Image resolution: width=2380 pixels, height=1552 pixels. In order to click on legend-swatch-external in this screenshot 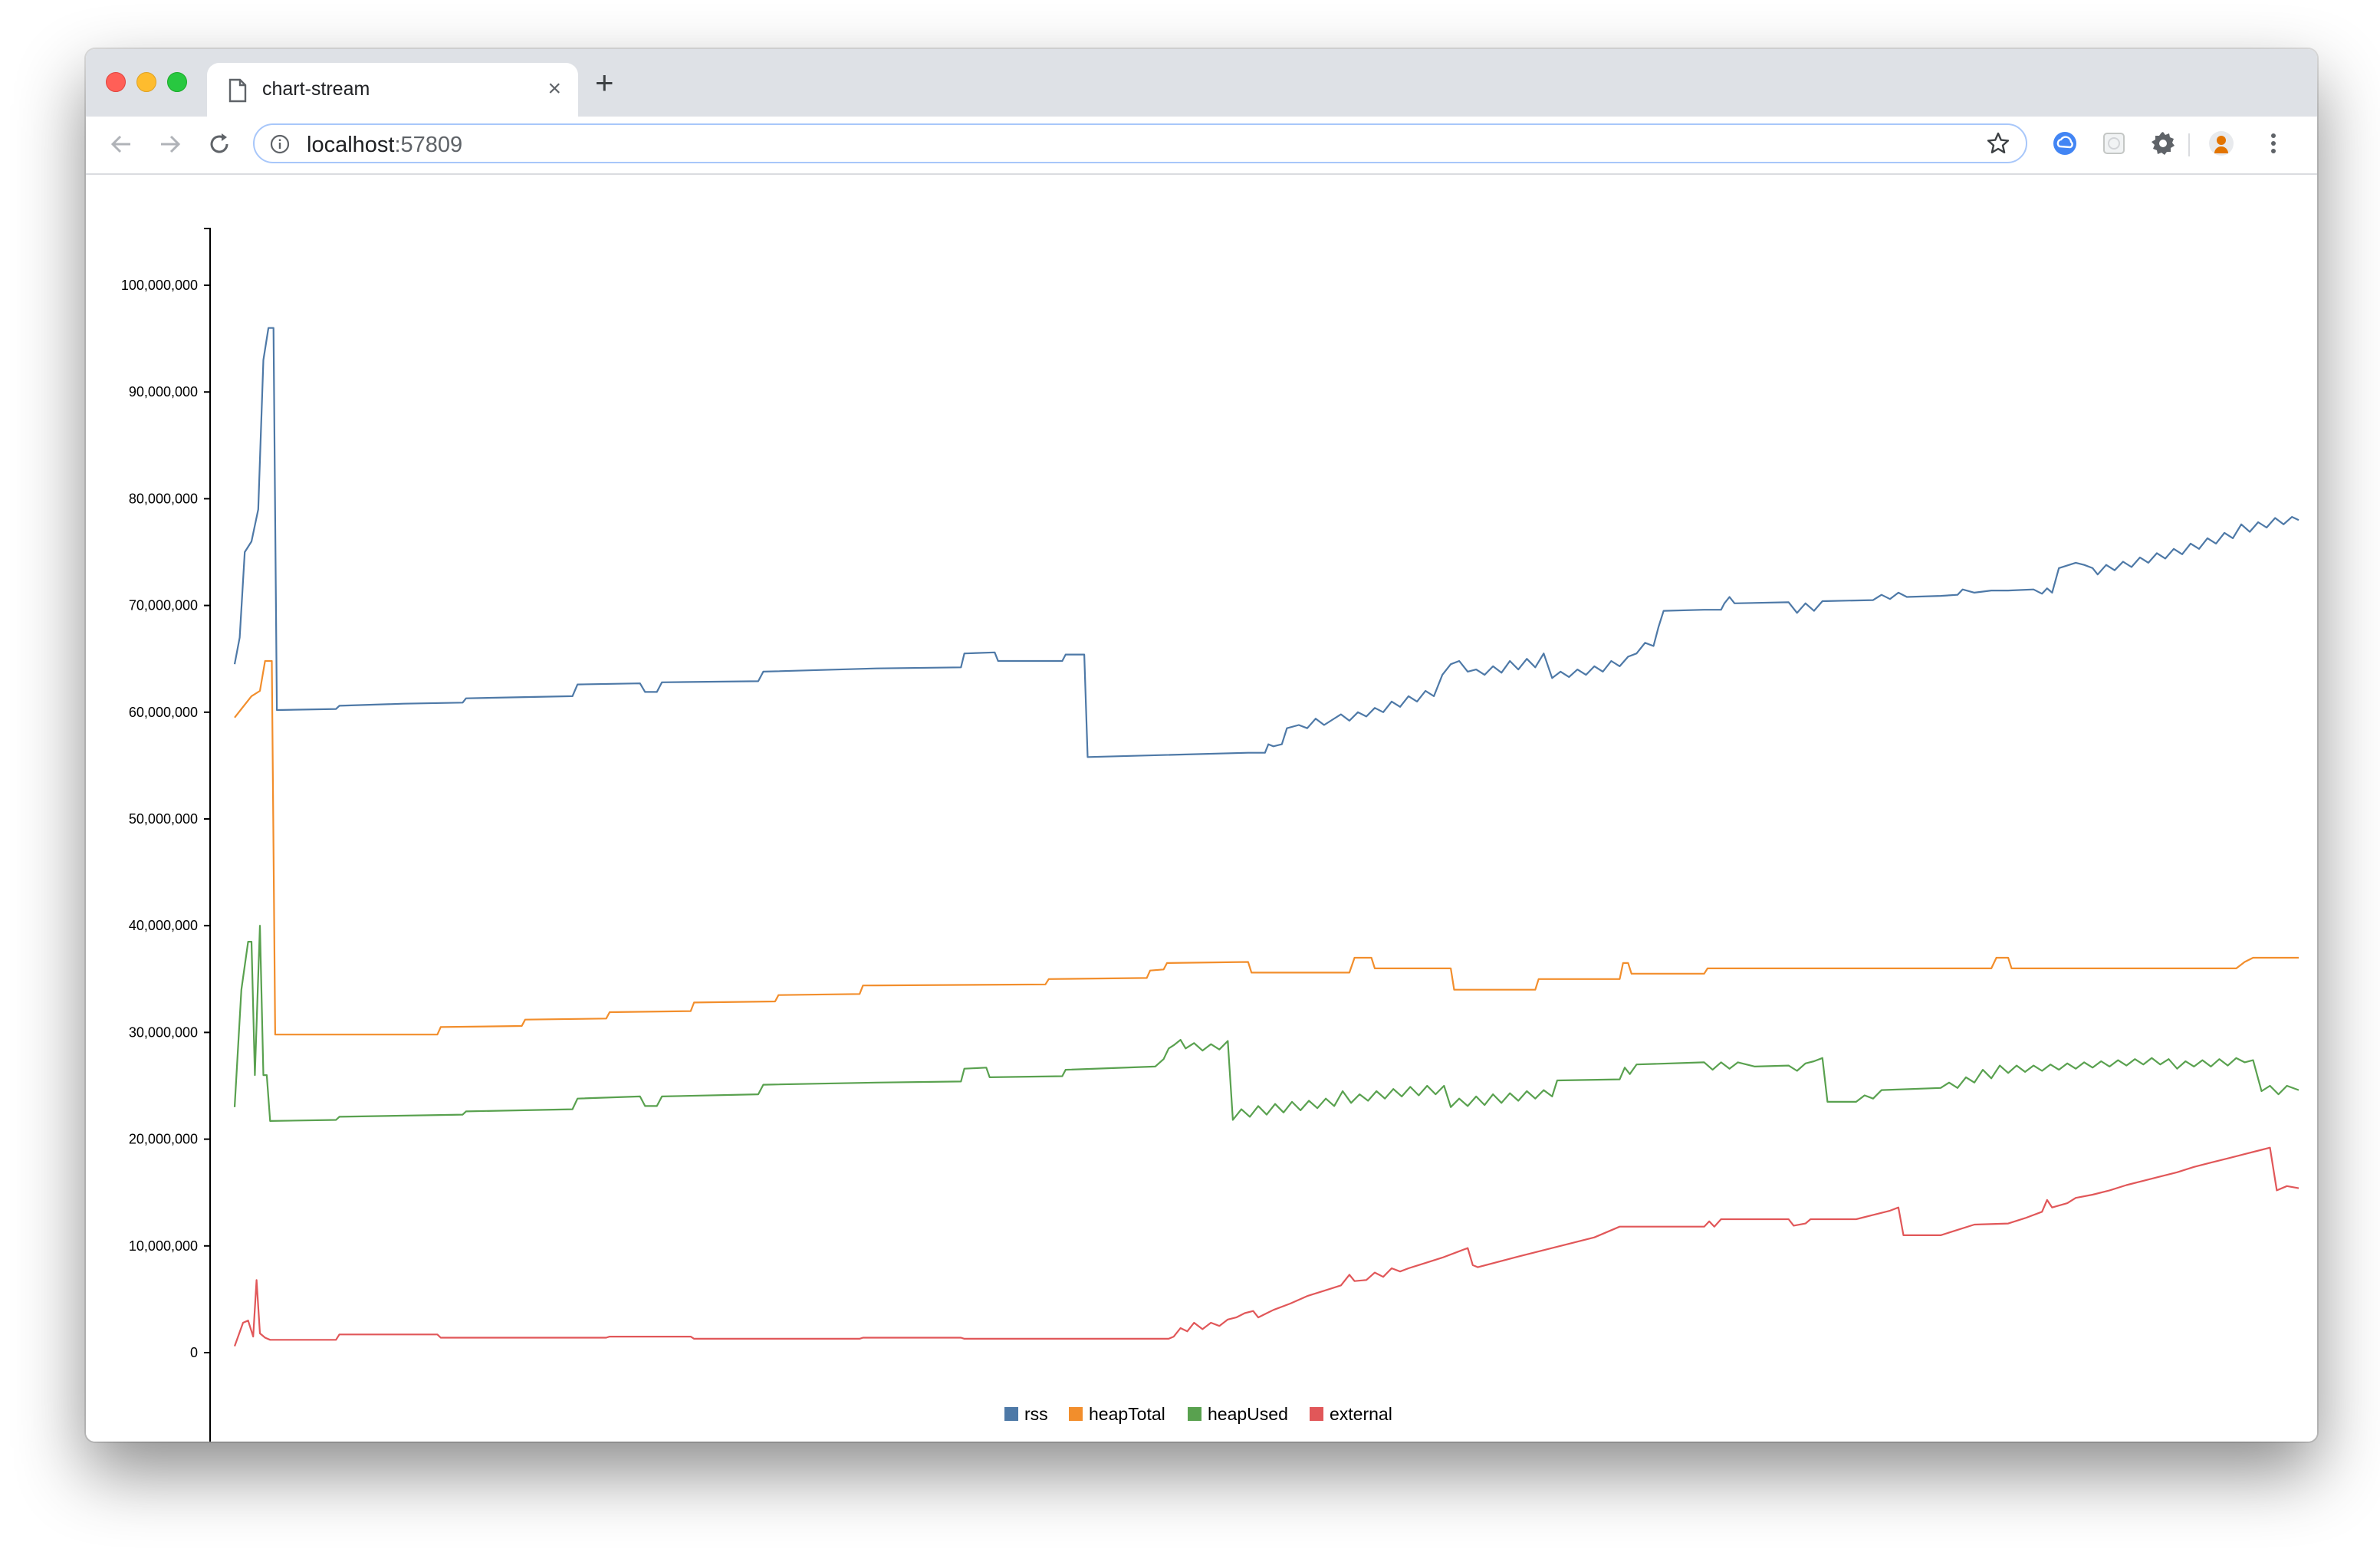, I will do `click(1317, 1414)`.